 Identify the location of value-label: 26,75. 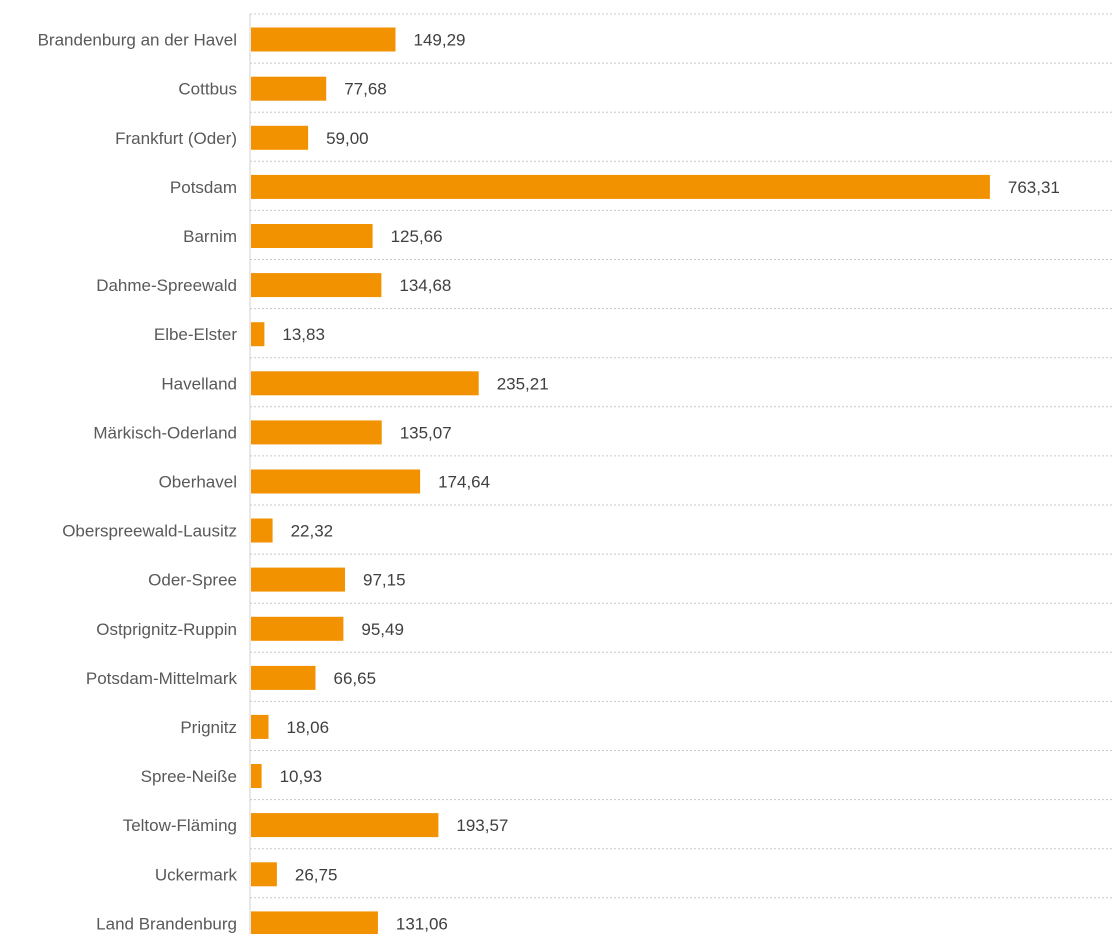
(316, 874).